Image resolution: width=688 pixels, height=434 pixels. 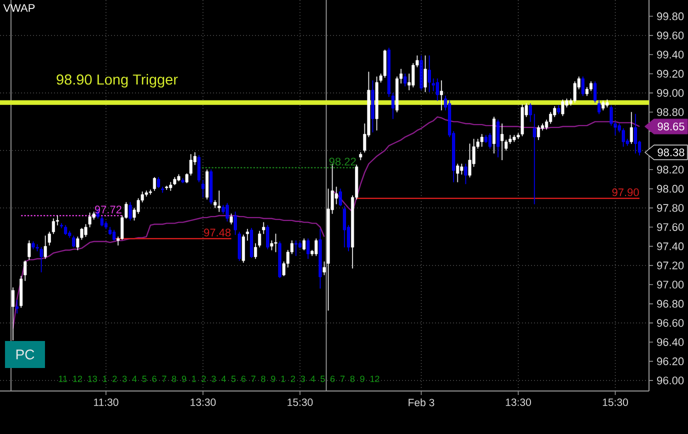 I want to click on y-tick-label: 99.80, so click(x=670, y=16).